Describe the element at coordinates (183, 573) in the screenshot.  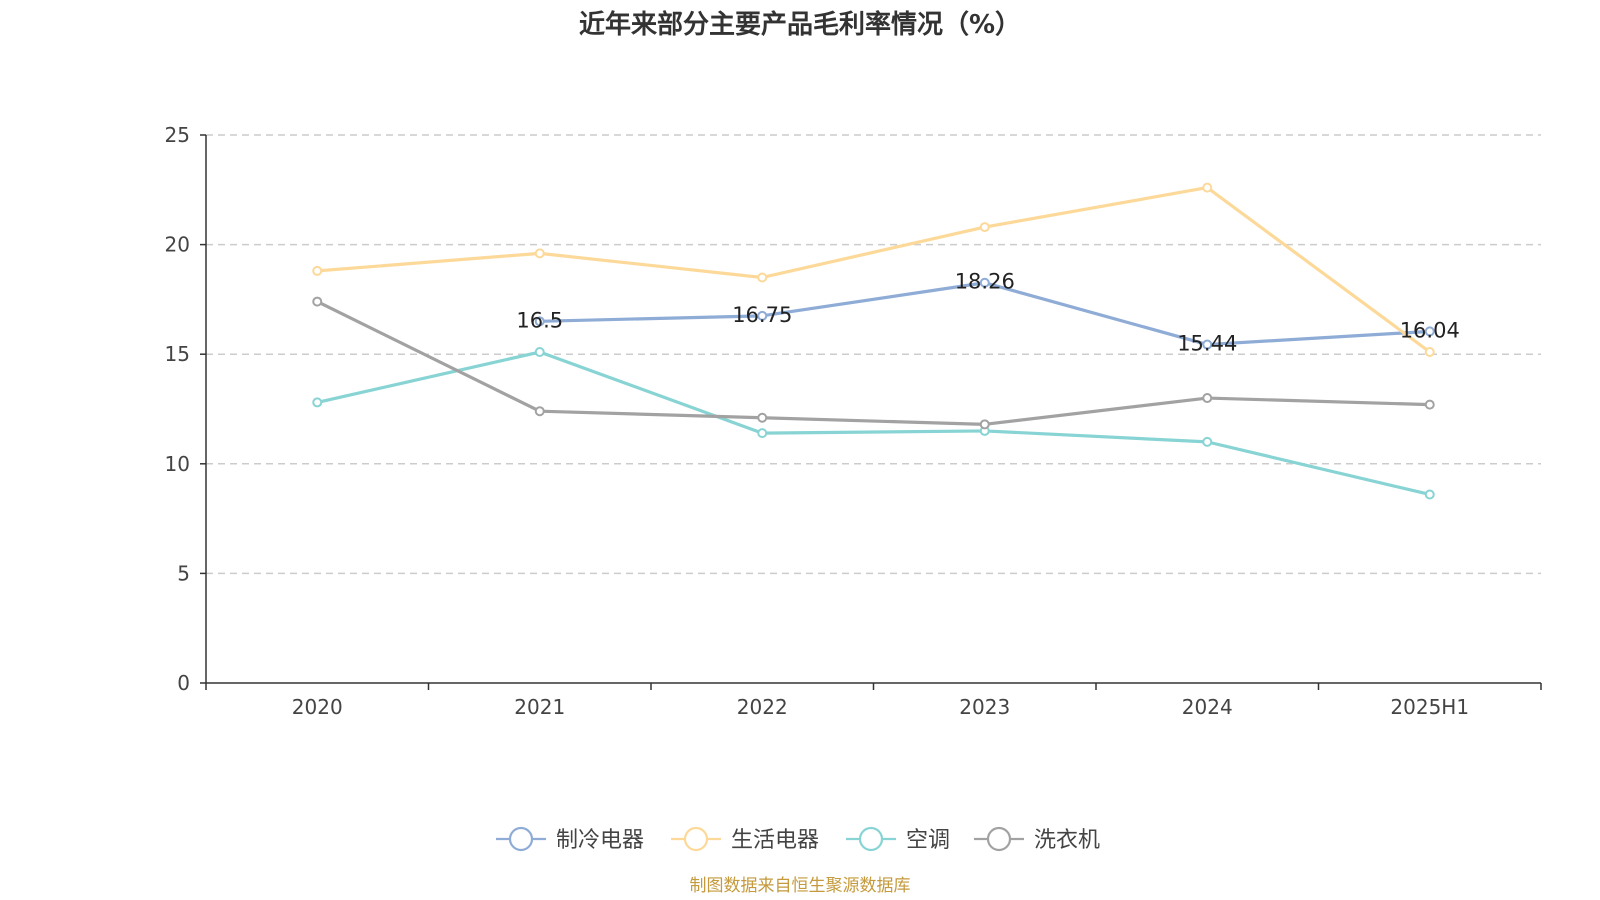
I see `y-tick-label: 5` at that location.